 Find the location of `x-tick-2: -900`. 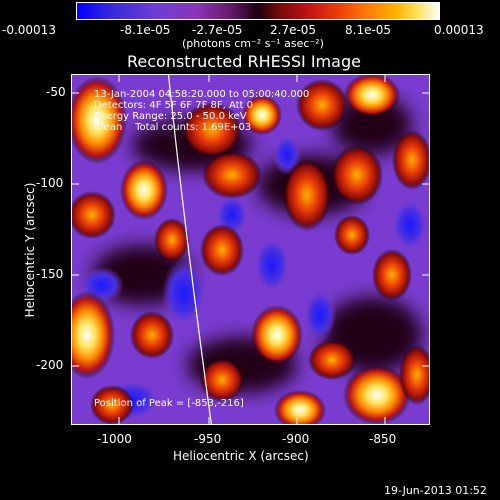

x-tick-2: -900 is located at coordinates (296, 439).